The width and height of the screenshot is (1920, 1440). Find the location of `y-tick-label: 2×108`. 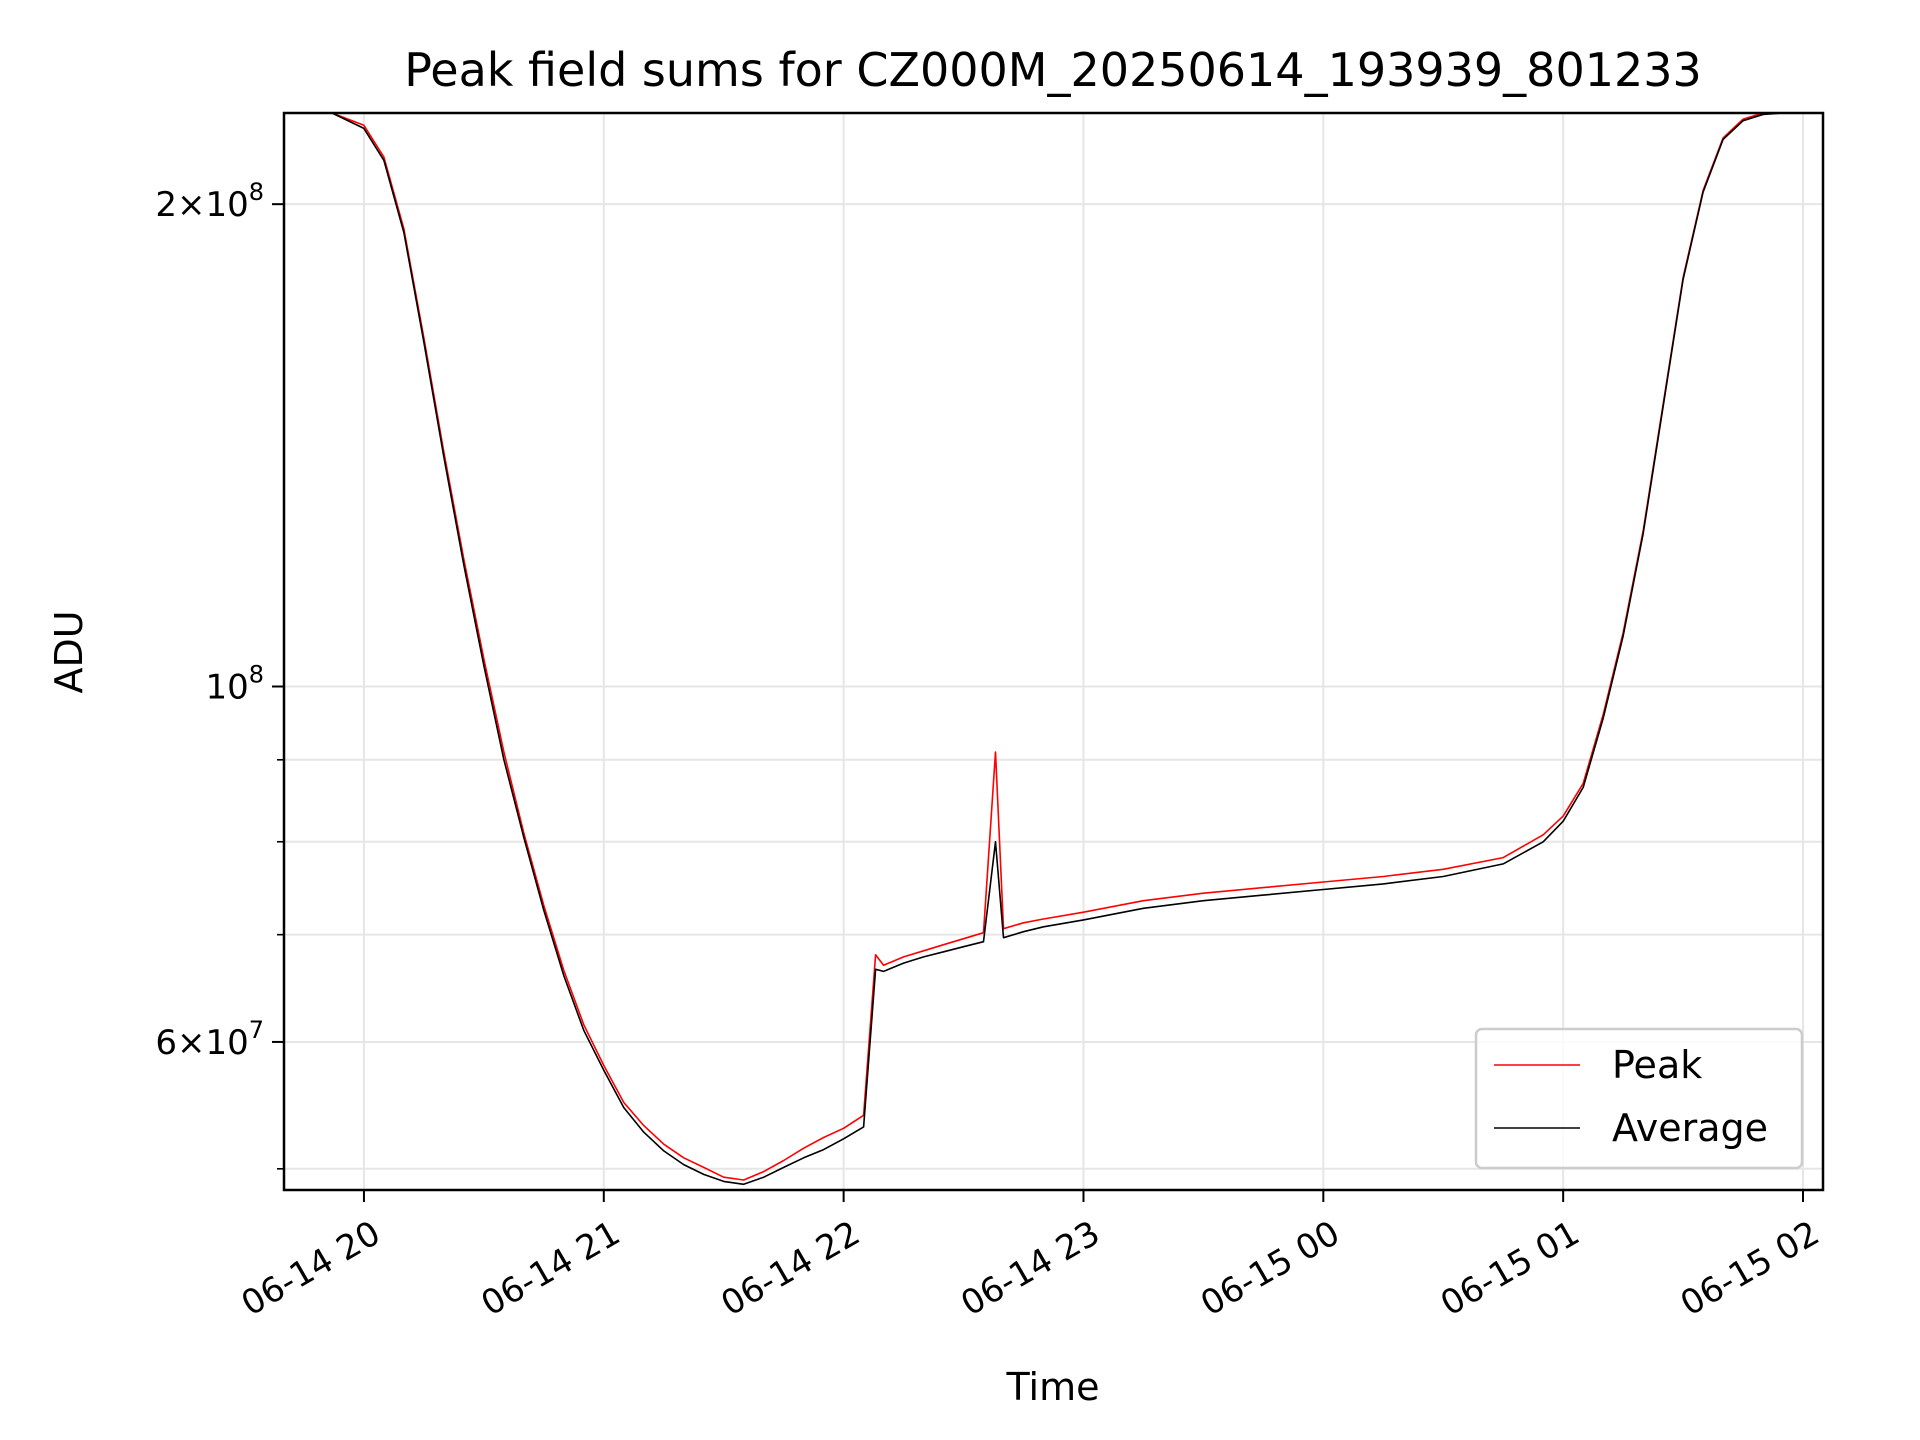

y-tick-label: 2×108 is located at coordinates (209, 201).